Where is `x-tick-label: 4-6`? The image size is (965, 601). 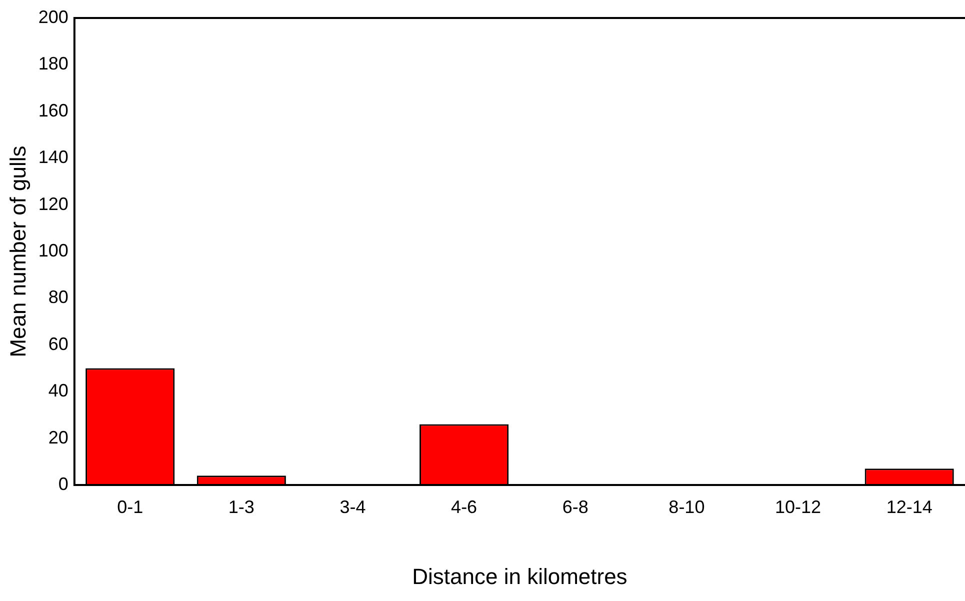
x-tick-label: 4-6 is located at coordinates (464, 506).